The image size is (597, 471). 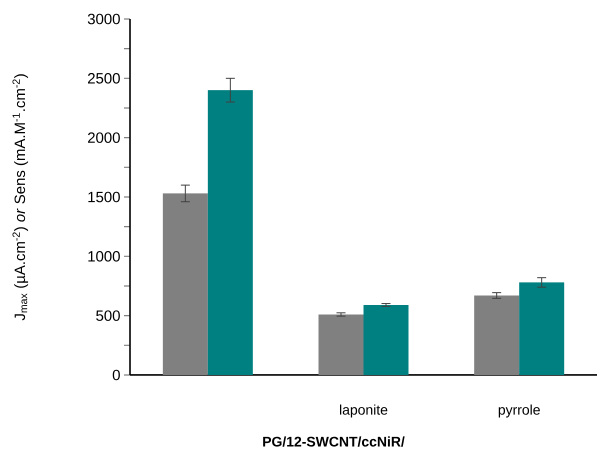 What do you see at coordinates (364, 411) in the screenshot?
I see `x-tick-label: laponite` at bounding box center [364, 411].